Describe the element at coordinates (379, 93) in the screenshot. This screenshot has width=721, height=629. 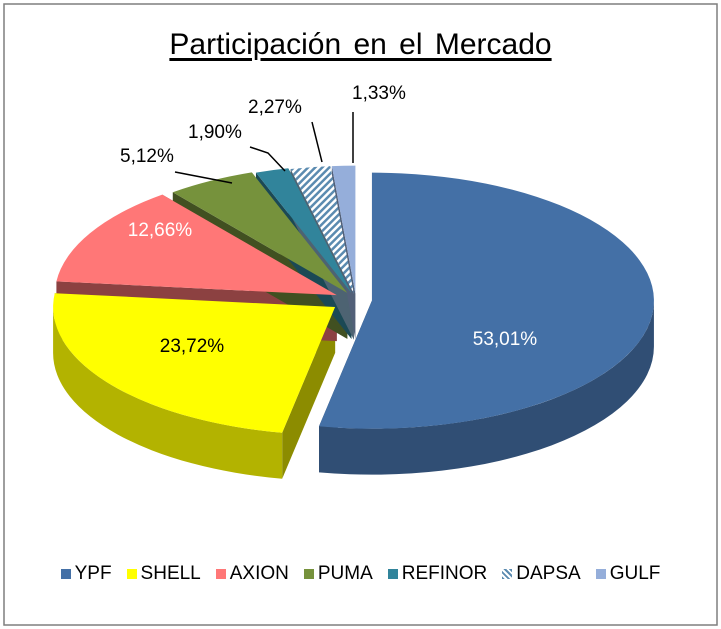
I see `data-label-gulf: 1,33%` at that location.